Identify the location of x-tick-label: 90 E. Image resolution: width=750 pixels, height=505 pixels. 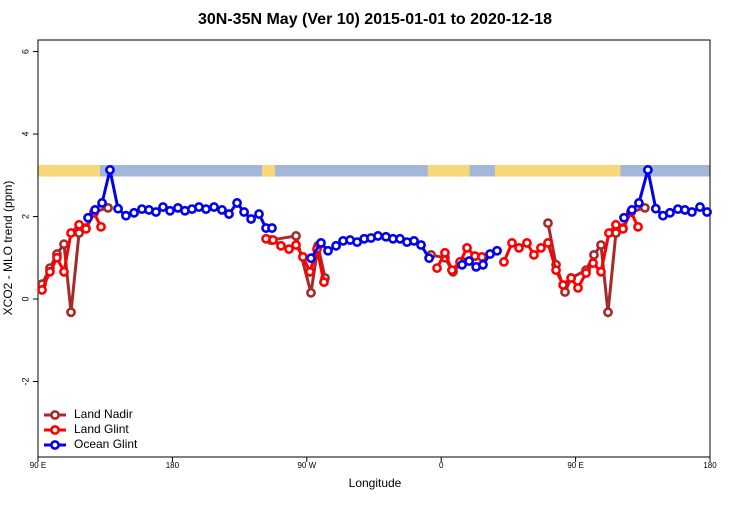
(38, 465).